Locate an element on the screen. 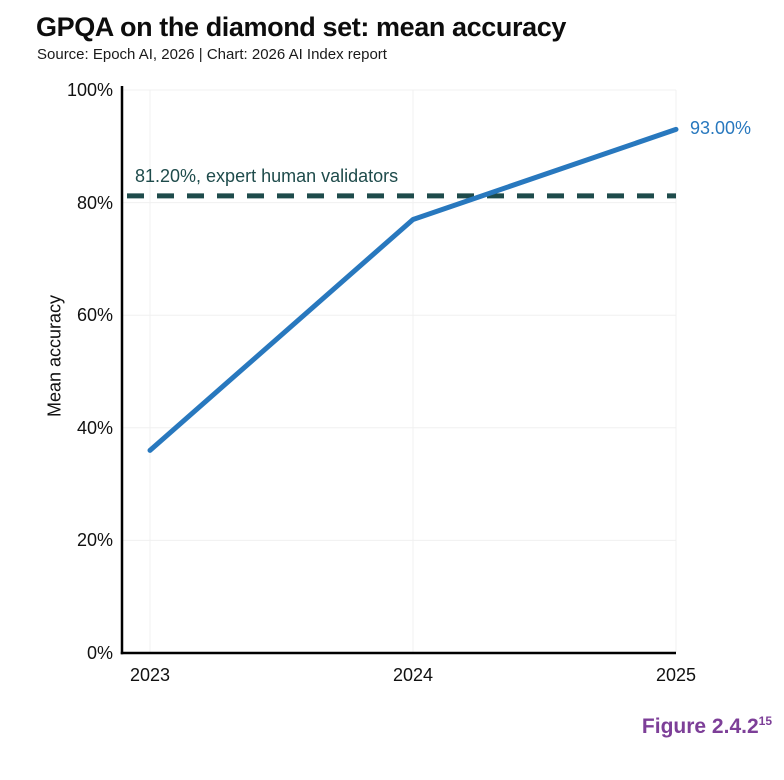 The image size is (784, 780). y-tick-label: 80% is located at coordinates (94, 202).